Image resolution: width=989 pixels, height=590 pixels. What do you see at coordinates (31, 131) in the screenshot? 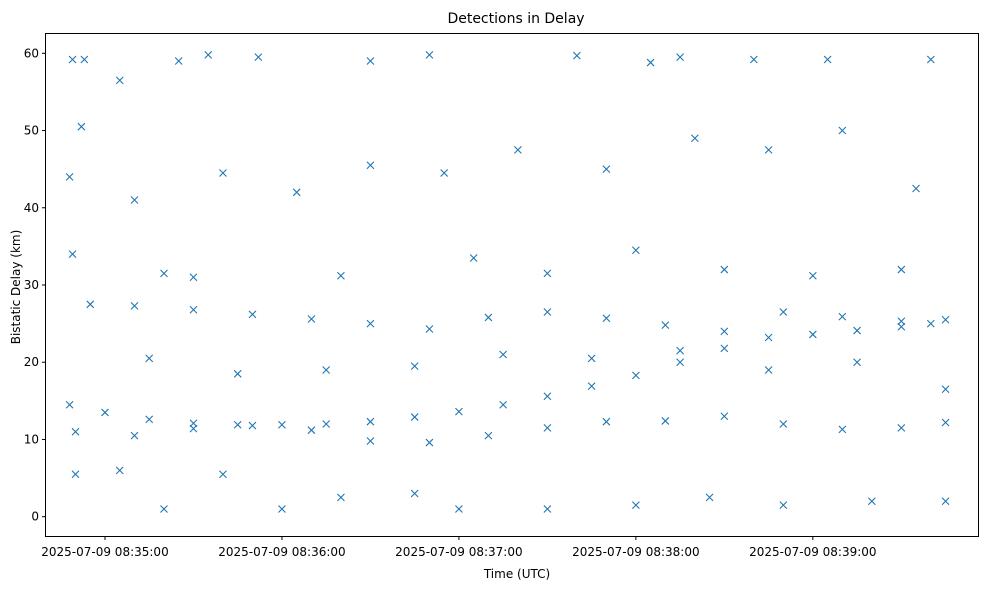
I see `y-tick-label-5: 50` at bounding box center [31, 131].